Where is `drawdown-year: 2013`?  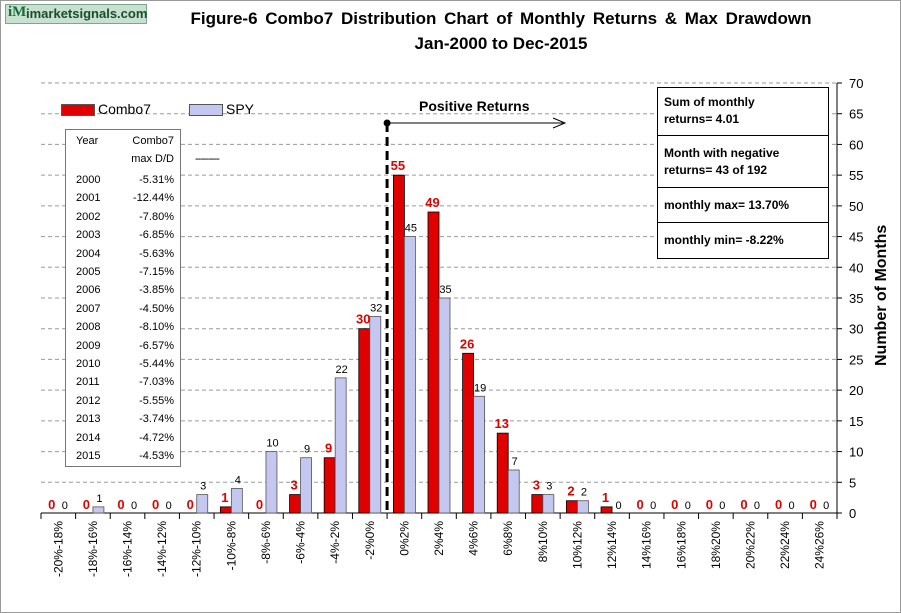
drawdown-year: 2013 is located at coordinates (88, 419).